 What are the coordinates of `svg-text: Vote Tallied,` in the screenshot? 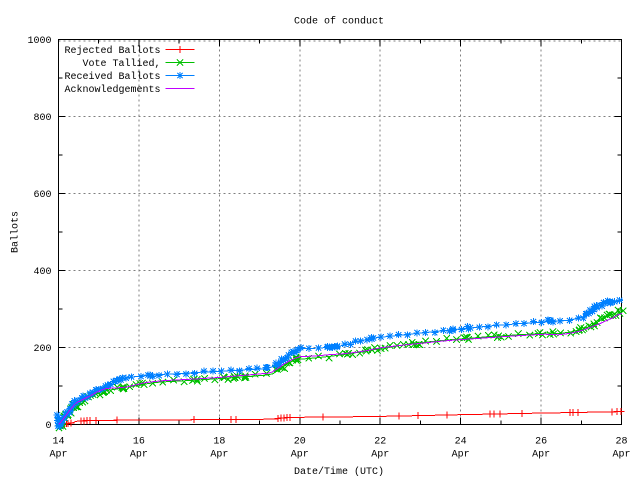 It's located at (121, 64).